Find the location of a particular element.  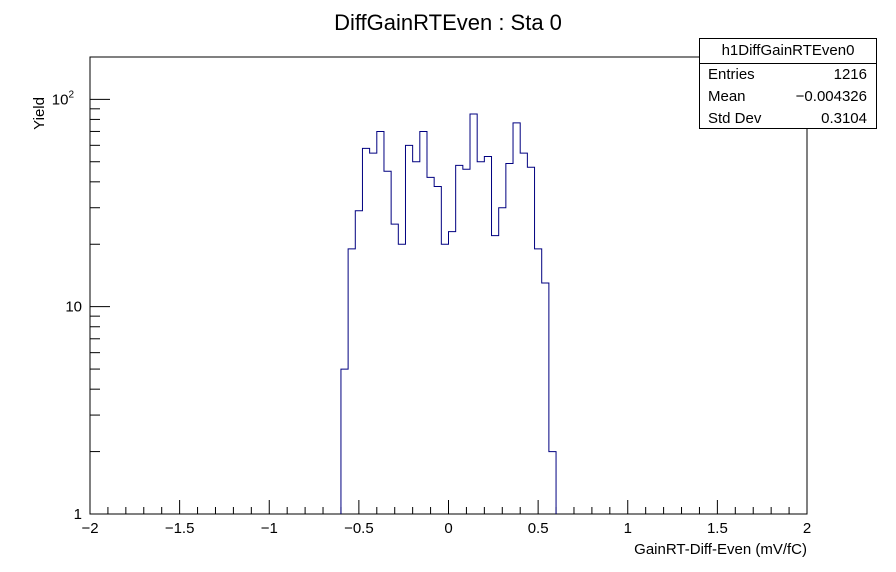

x-tick-label: 2 is located at coordinates (807, 528).